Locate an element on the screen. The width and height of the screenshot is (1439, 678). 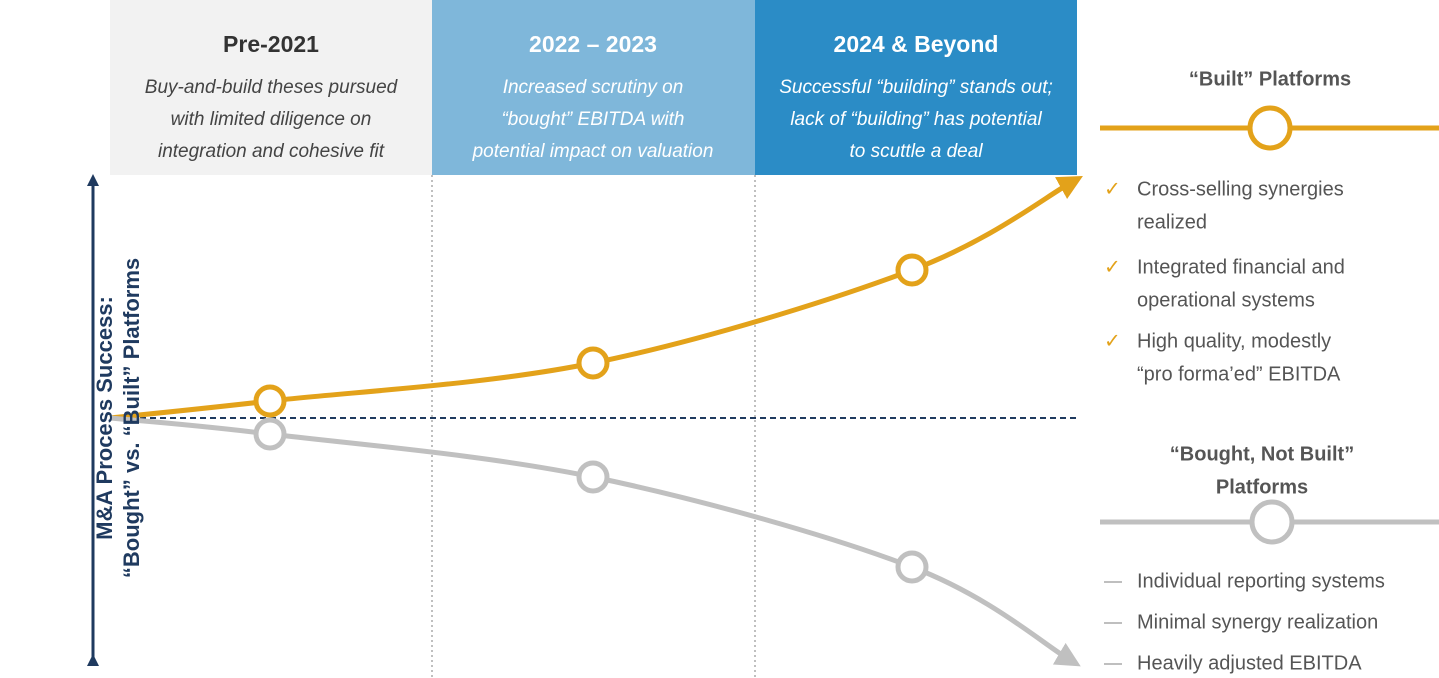
legend-item: operational systems is located at coordinates (1226, 300).